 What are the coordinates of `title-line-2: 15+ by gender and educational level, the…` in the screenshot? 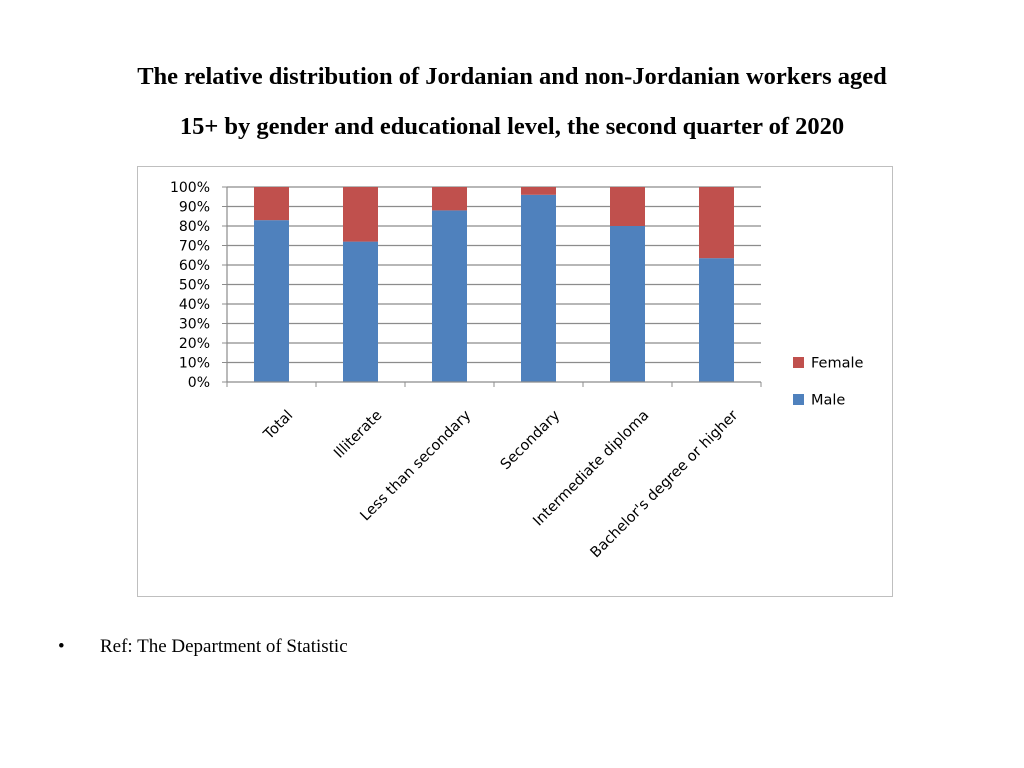 It's located at (512, 126).